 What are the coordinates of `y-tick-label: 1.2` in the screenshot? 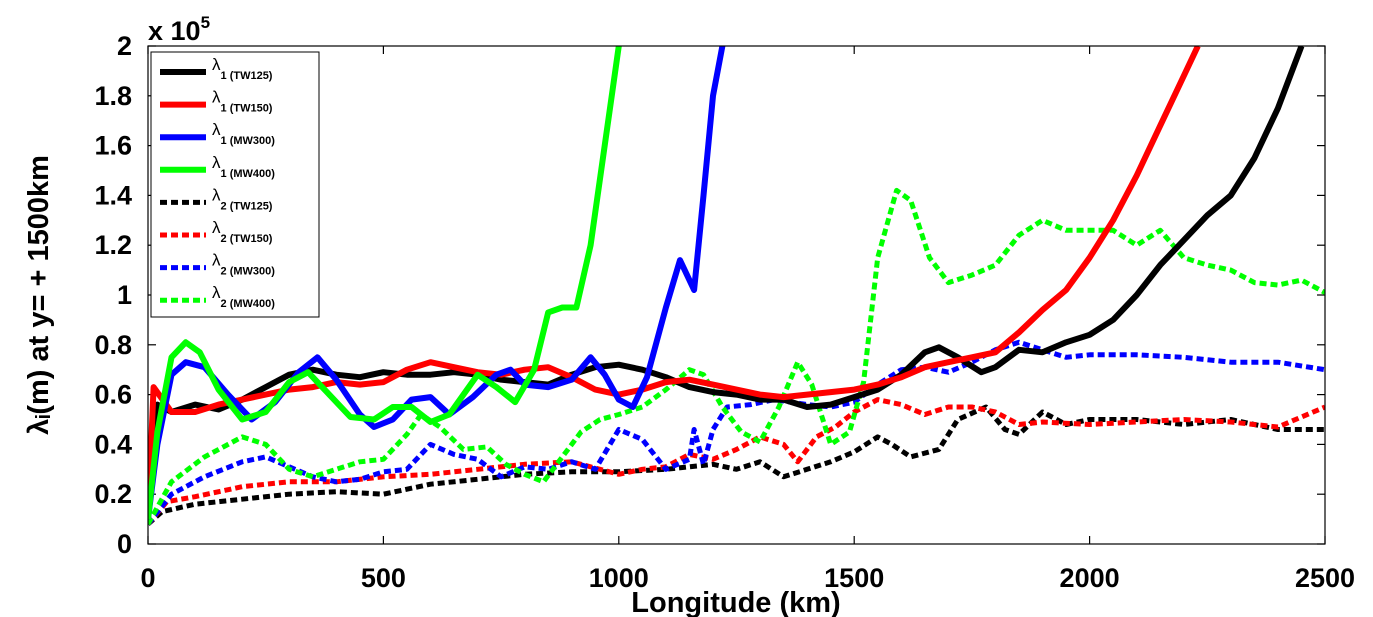 It's located at (113, 245).